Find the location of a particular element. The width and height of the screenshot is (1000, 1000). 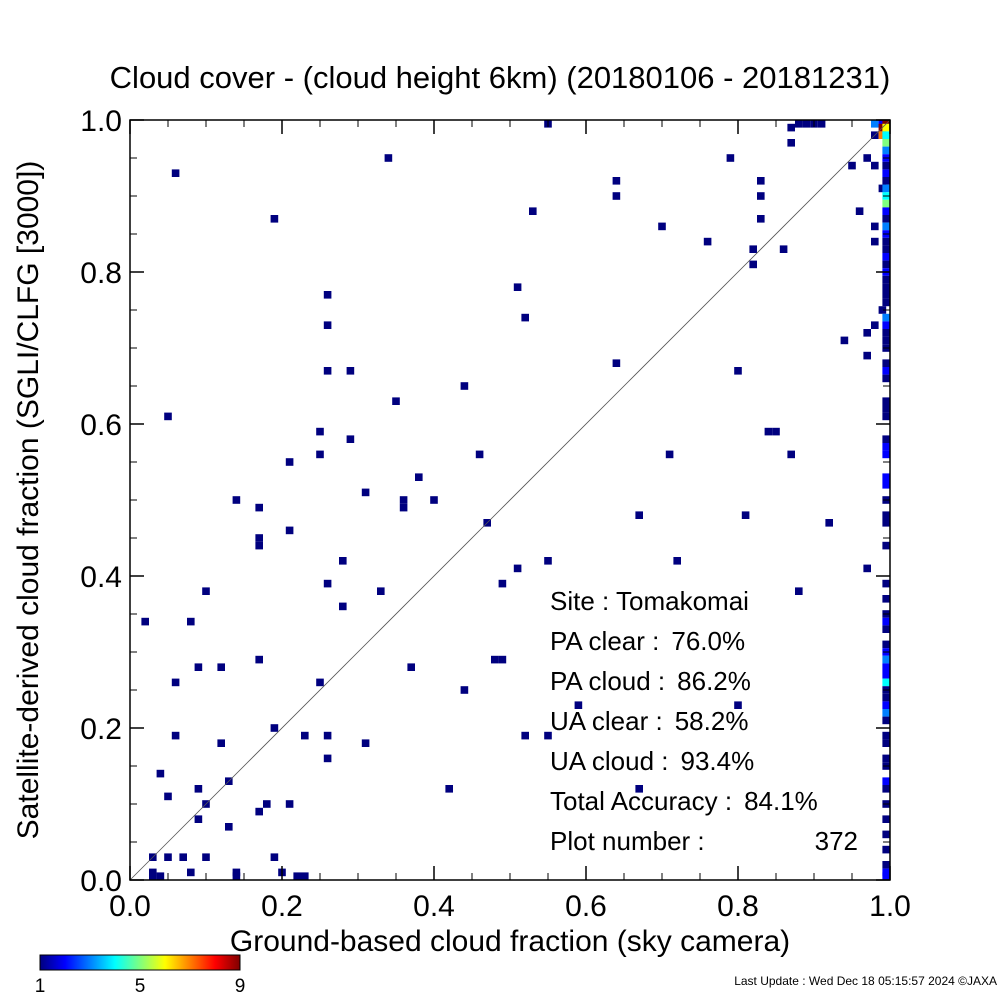

colorbar-gradient is located at coordinates (140, 962).